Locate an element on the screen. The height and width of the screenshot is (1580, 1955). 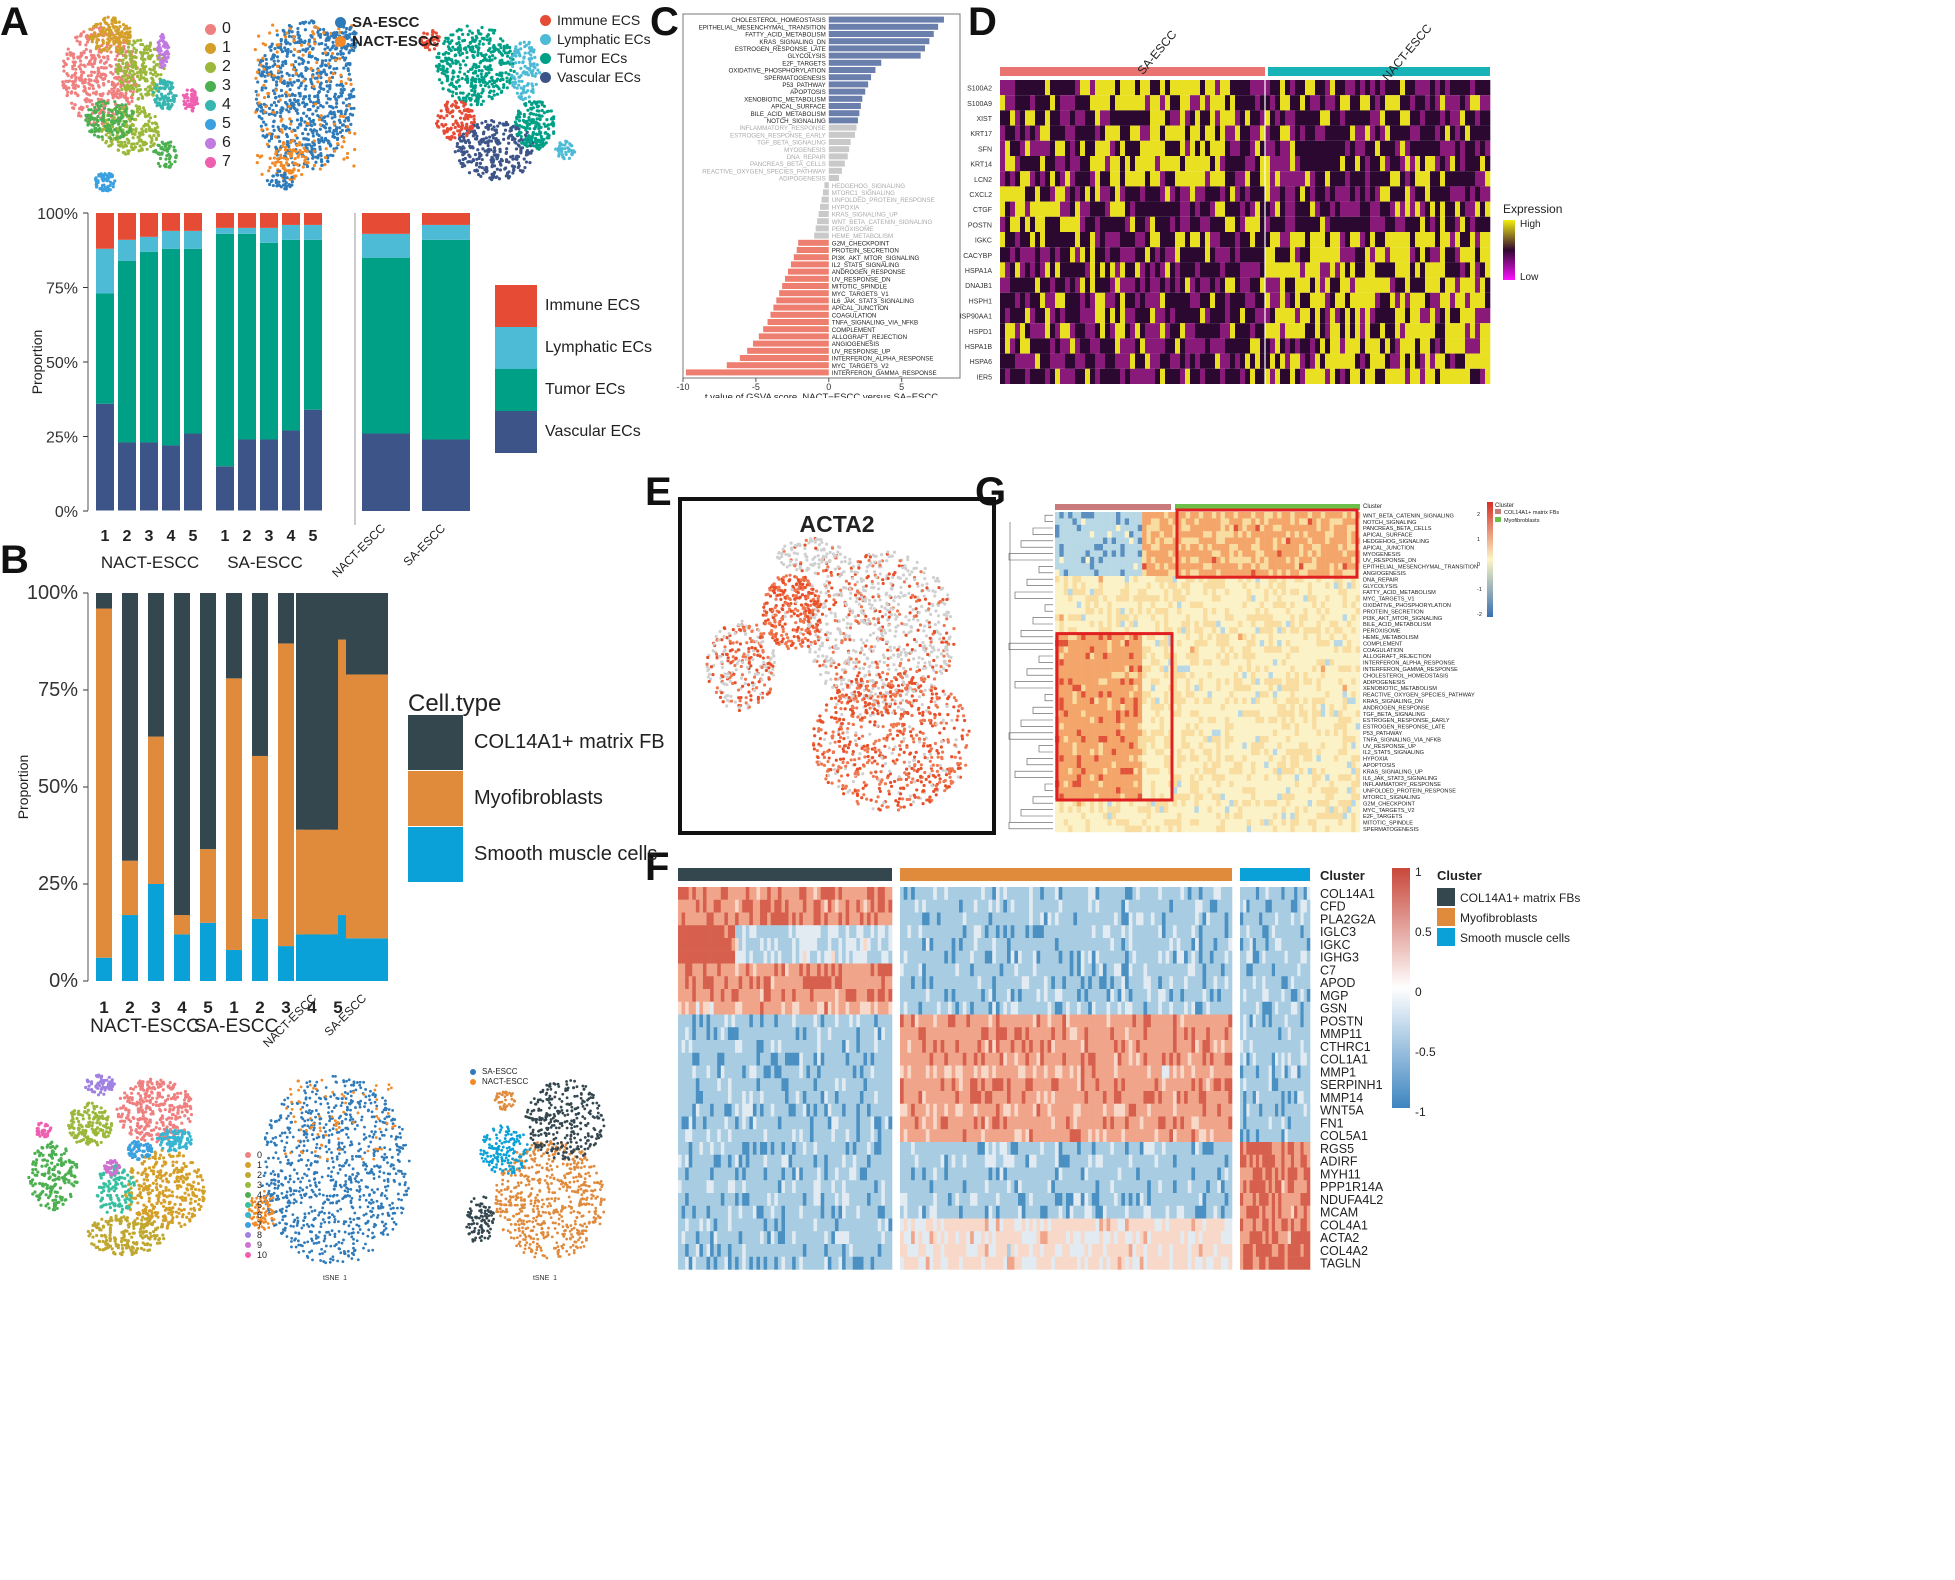
x-tick-label: 3 is located at coordinates (285, 1007).